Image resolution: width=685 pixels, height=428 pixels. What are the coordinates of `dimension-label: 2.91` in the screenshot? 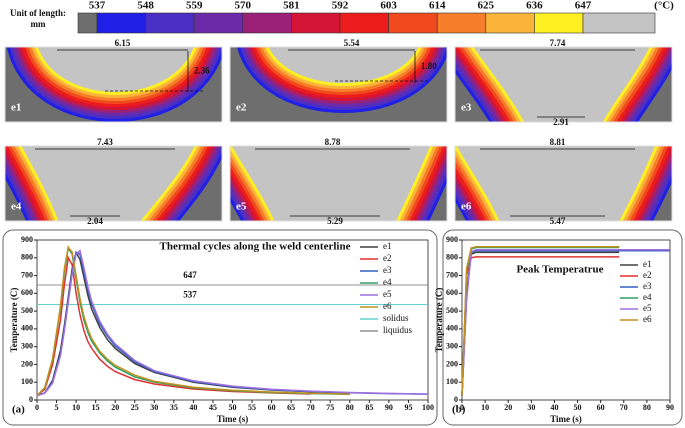 It's located at (561, 122).